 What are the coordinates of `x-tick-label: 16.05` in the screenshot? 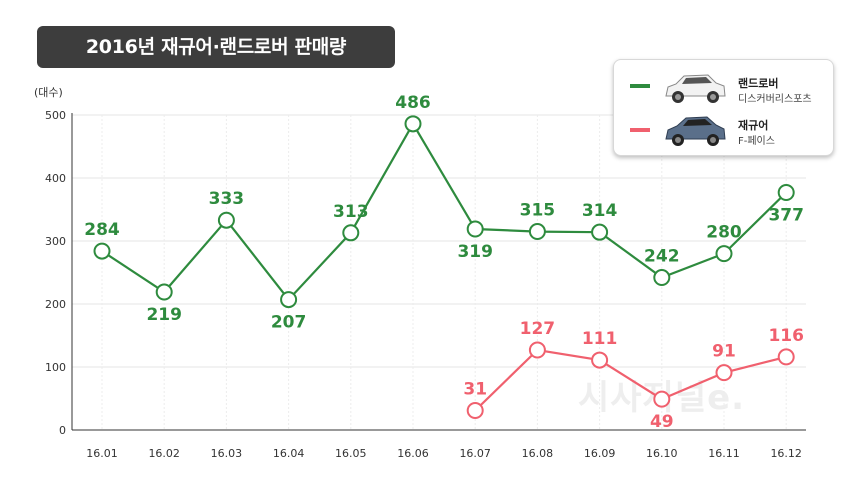 It's located at (351, 453).